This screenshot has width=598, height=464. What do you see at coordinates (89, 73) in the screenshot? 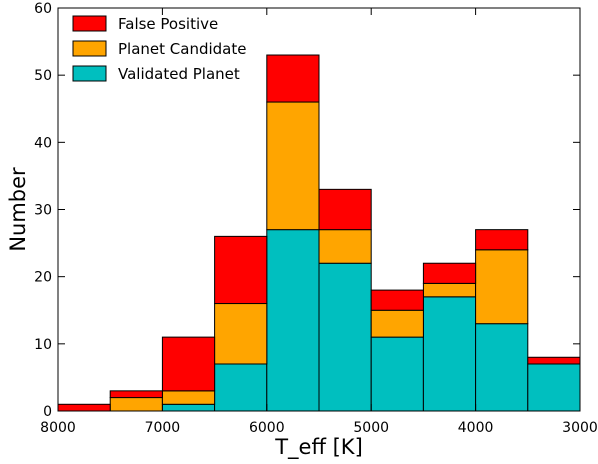
I see `legend-swatch-validated-planet` at bounding box center [89, 73].